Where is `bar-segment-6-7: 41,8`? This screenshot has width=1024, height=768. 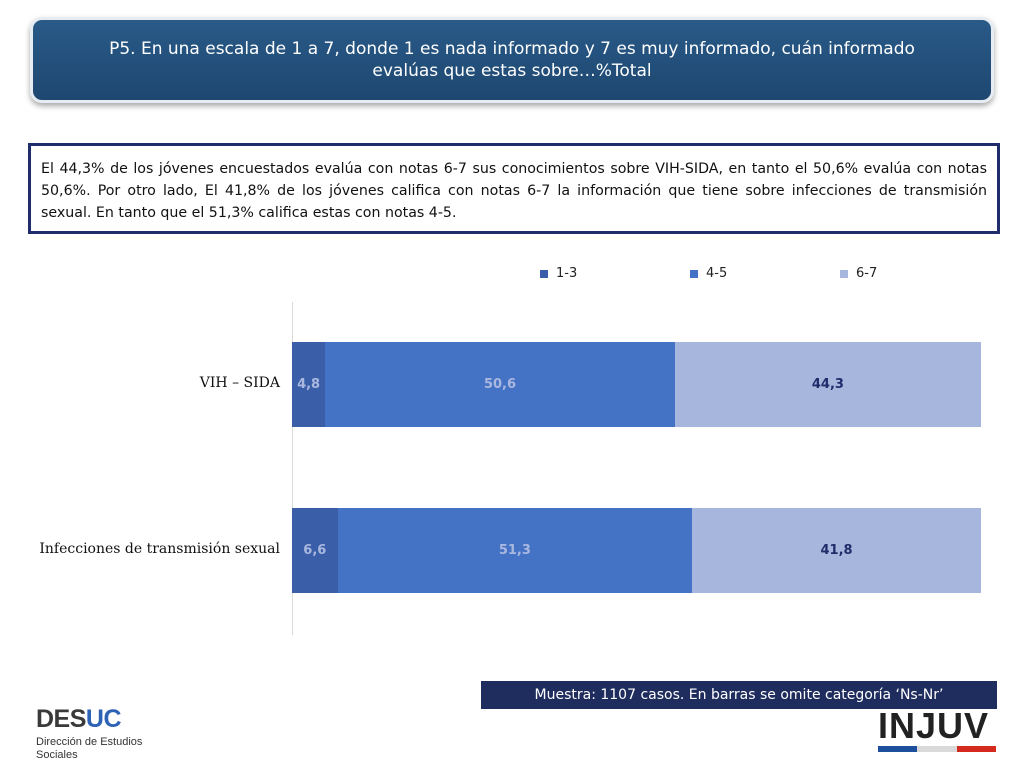
bar-segment-6-7: 41,8 is located at coordinates (836, 550).